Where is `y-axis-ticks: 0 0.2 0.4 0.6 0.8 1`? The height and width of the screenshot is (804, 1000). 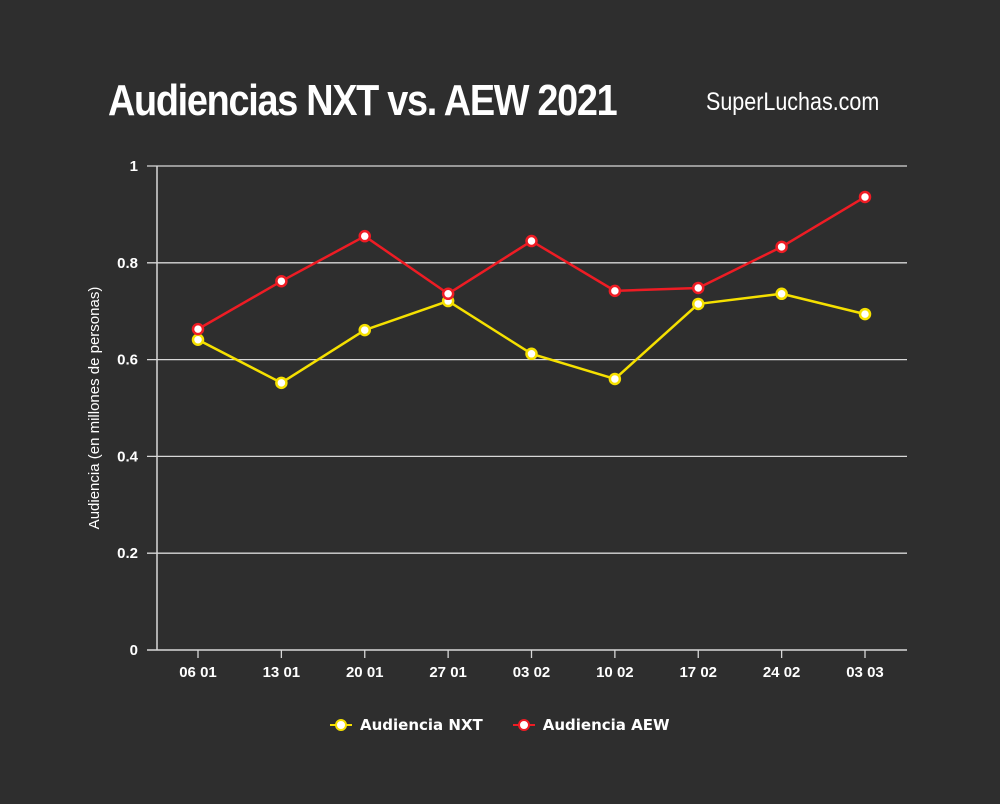 y-axis-ticks: 0 0.2 0.4 0.6 0.8 1 is located at coordinates (128, 408).